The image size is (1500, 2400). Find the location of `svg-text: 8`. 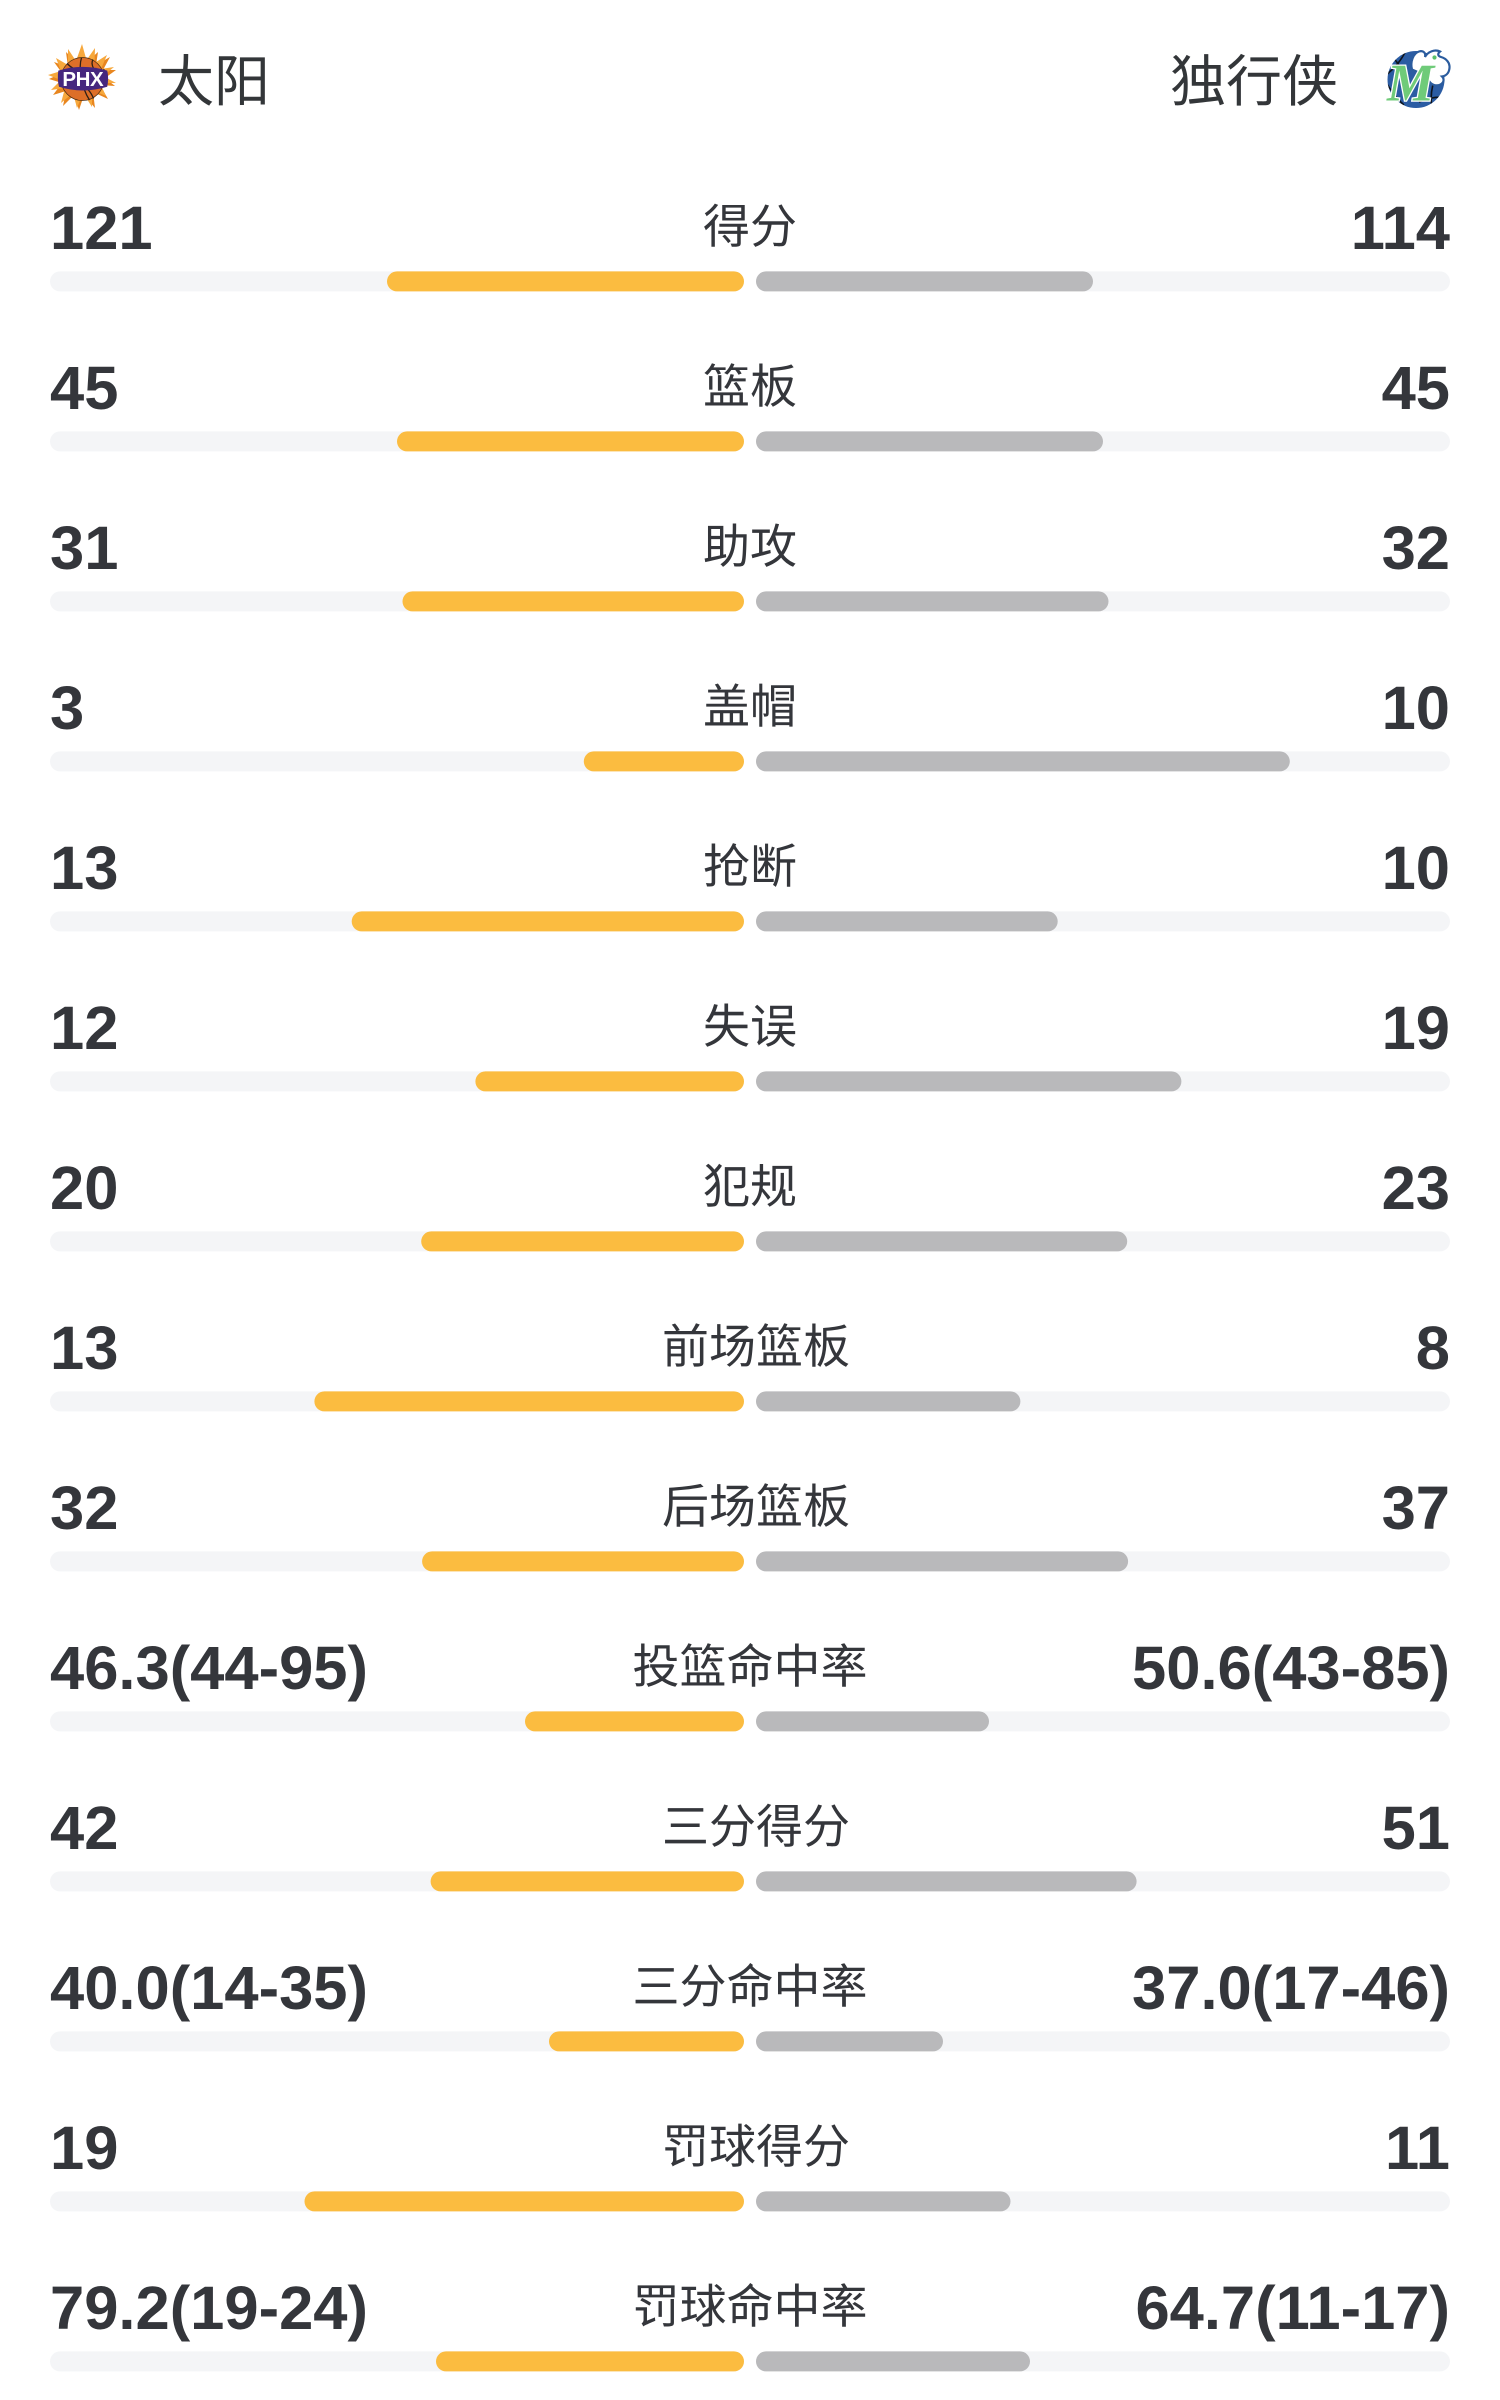

svg-text: 8 is located at coordinates (1433, 1348).